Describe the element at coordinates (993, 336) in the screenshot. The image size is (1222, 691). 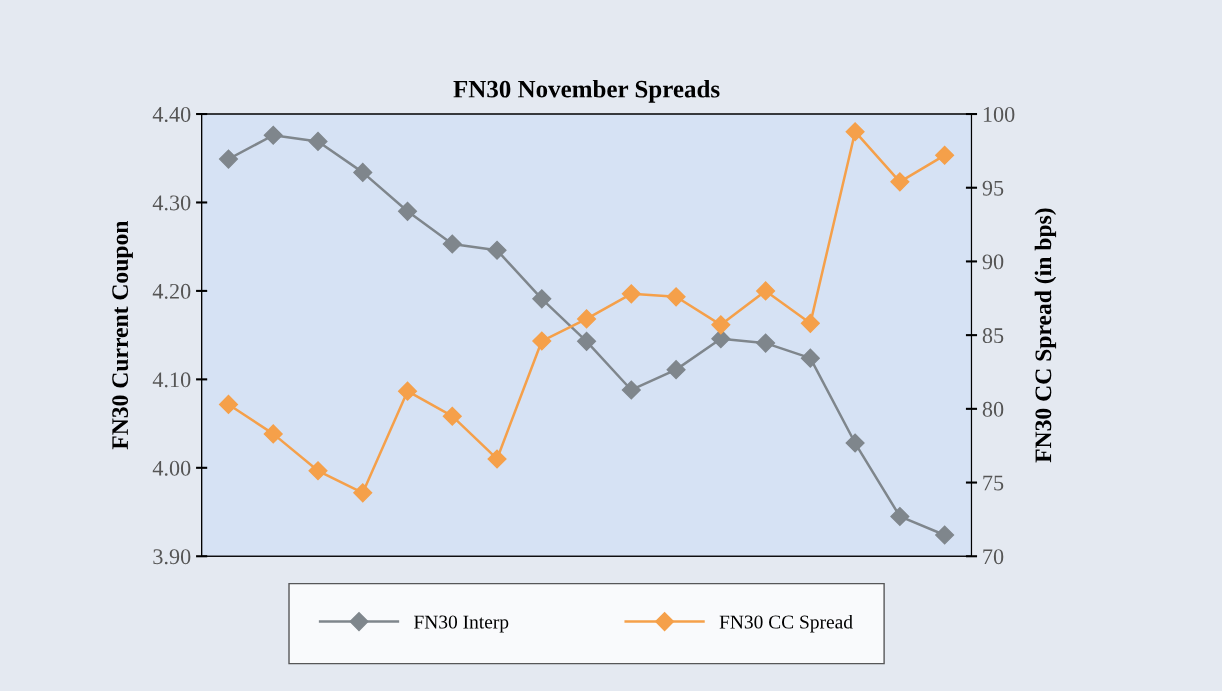
I see `y2-tick-label: 85` at that location.